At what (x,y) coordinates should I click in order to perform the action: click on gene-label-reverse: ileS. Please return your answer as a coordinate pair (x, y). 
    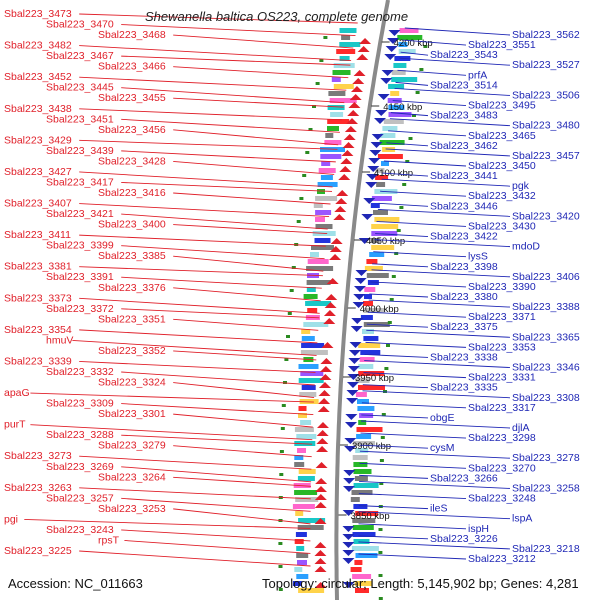
    Looking at the image, I should click on (439, 509).